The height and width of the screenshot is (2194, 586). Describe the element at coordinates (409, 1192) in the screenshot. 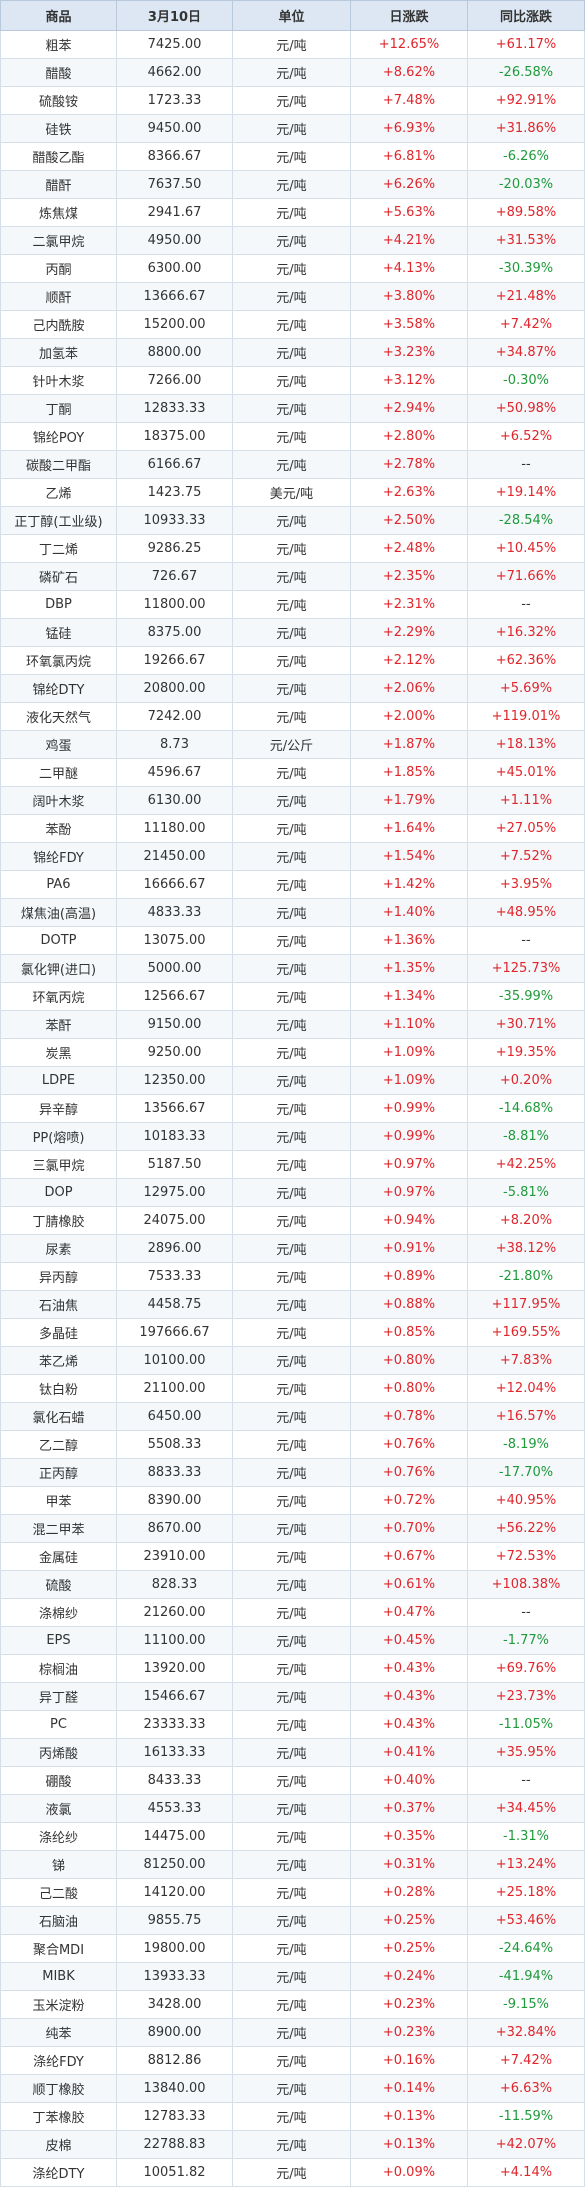

I see `daily-change-cell: +0.97%` at that location.